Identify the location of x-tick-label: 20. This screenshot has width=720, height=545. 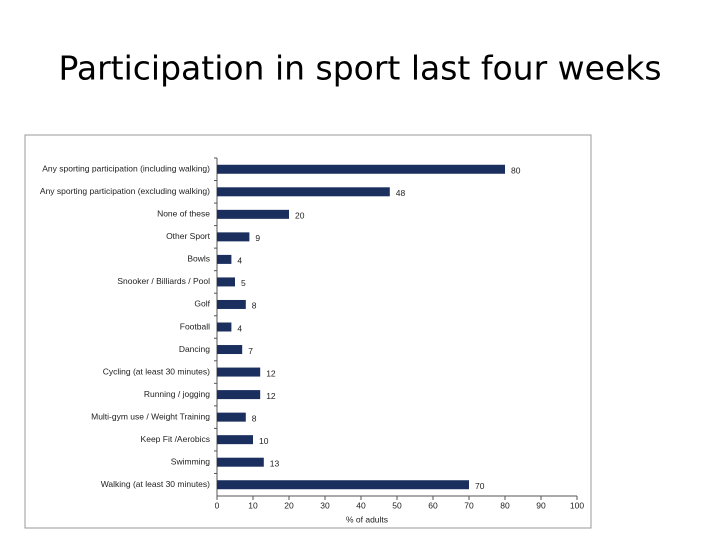
(289, 505).